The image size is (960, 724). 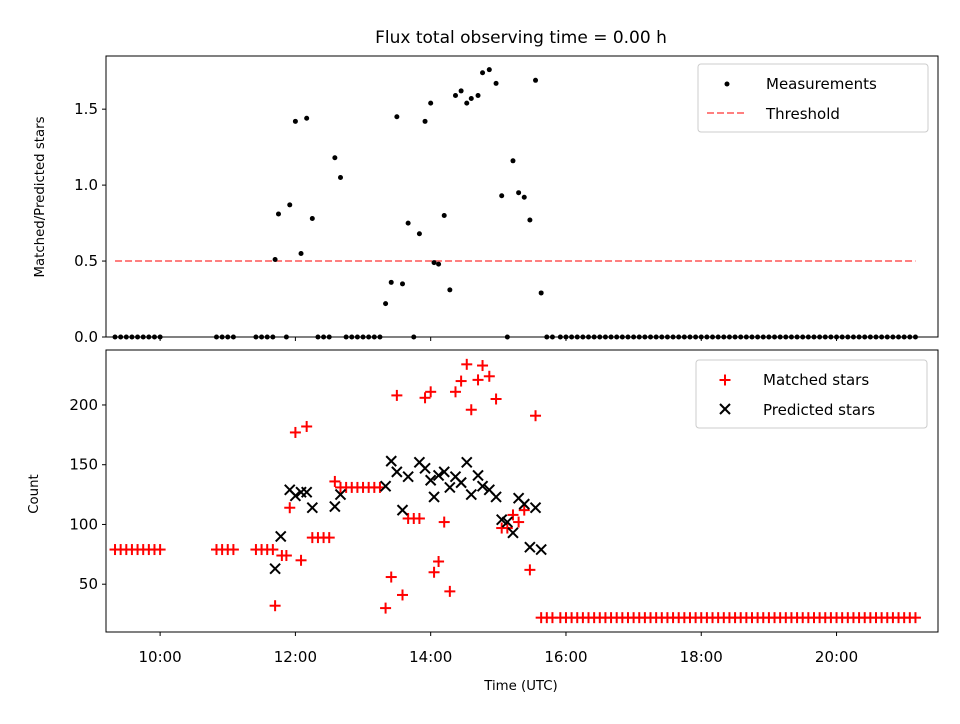 What do you see at coordinates (821, 84) in the screenshot?
I see `legend-label-measurements: Measurements` at bounding box center [821, 84].